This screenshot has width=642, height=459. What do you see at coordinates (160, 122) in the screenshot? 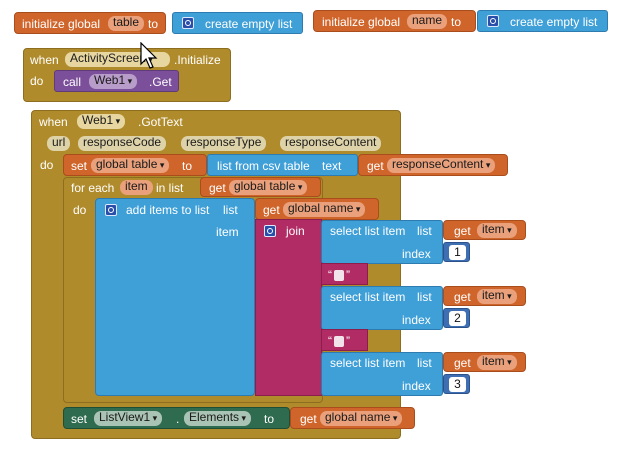
I see `event-name-label: .GotText` at bounding box center [160, 122].